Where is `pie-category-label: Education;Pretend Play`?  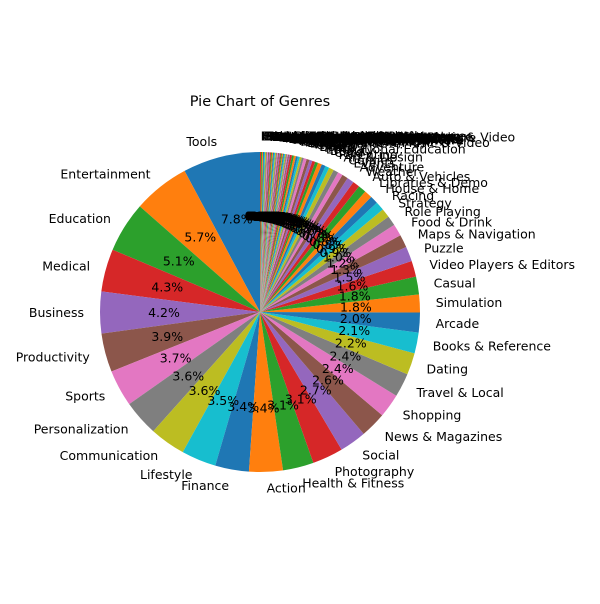 pie-category-label: Education;Pretend Play is located at coordinates (363, 138).